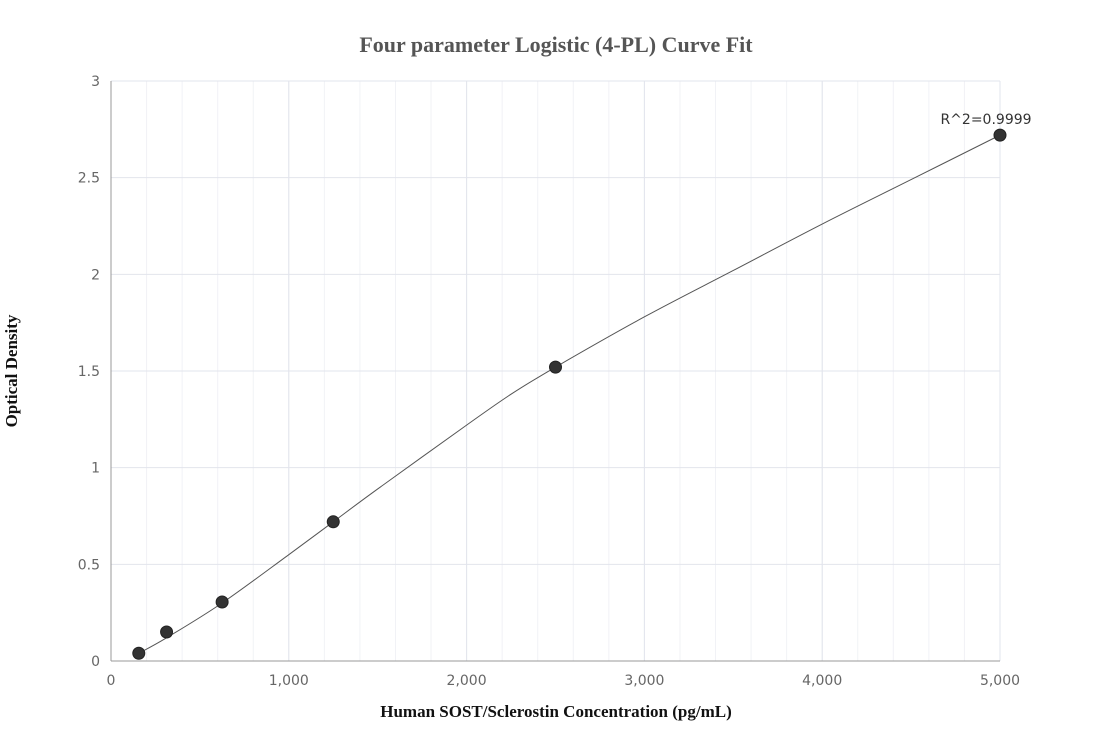  I want to click on y-tick-label: 1.5, so click(89, 372).